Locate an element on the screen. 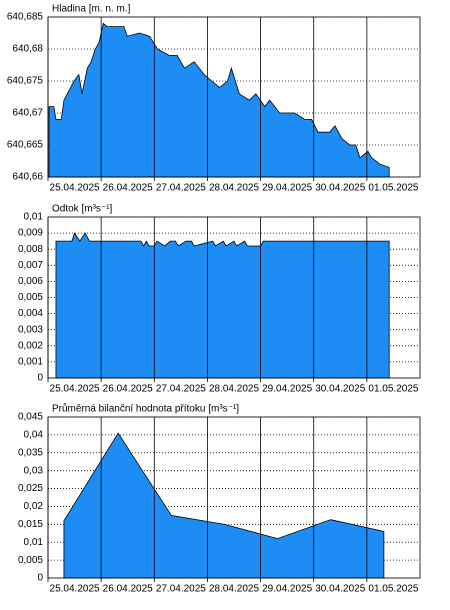 The height and width of the screenshot is (610, 450). y-tick-label: 640,685 is located at coordinates (25, 17).